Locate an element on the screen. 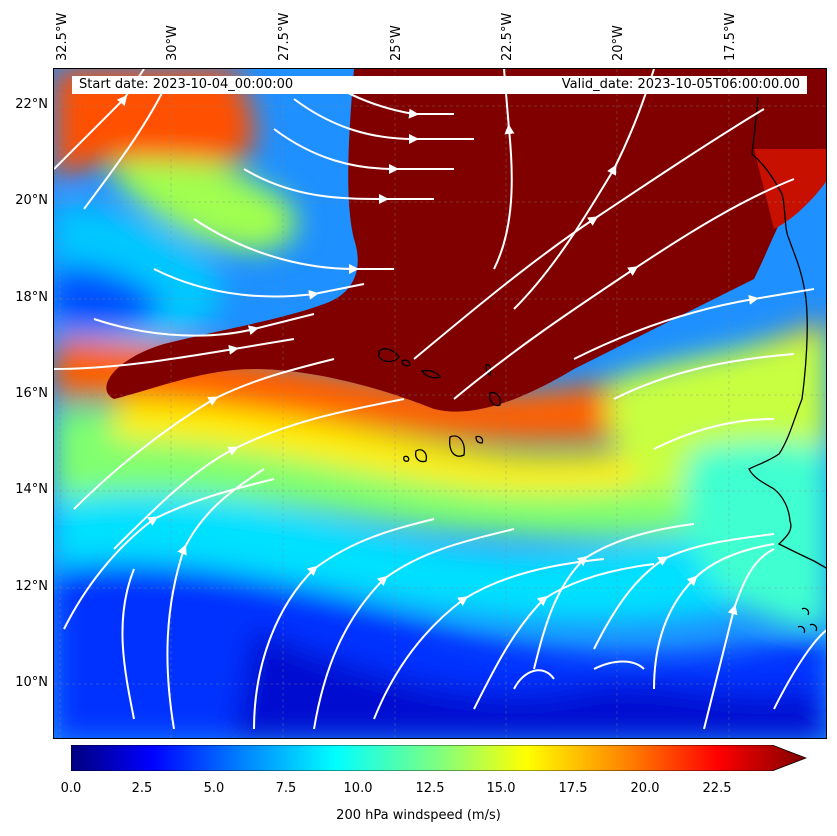 The image size is (837, 836). lat-label-22n: 22°N is located at coordinates (31, 104).